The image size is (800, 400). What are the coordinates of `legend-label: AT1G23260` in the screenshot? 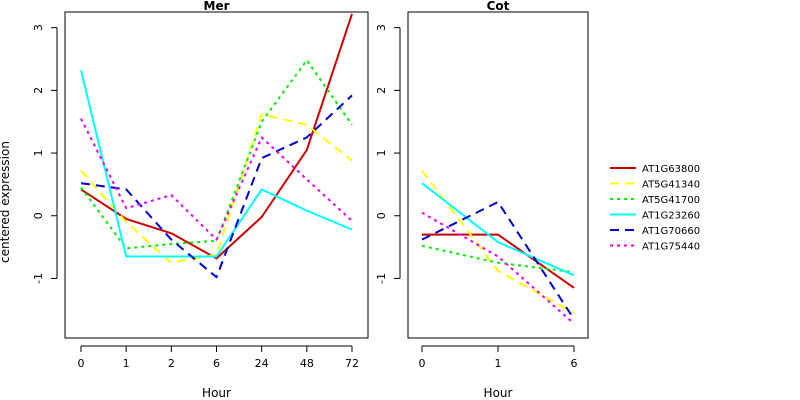 It's located at (671, 216).